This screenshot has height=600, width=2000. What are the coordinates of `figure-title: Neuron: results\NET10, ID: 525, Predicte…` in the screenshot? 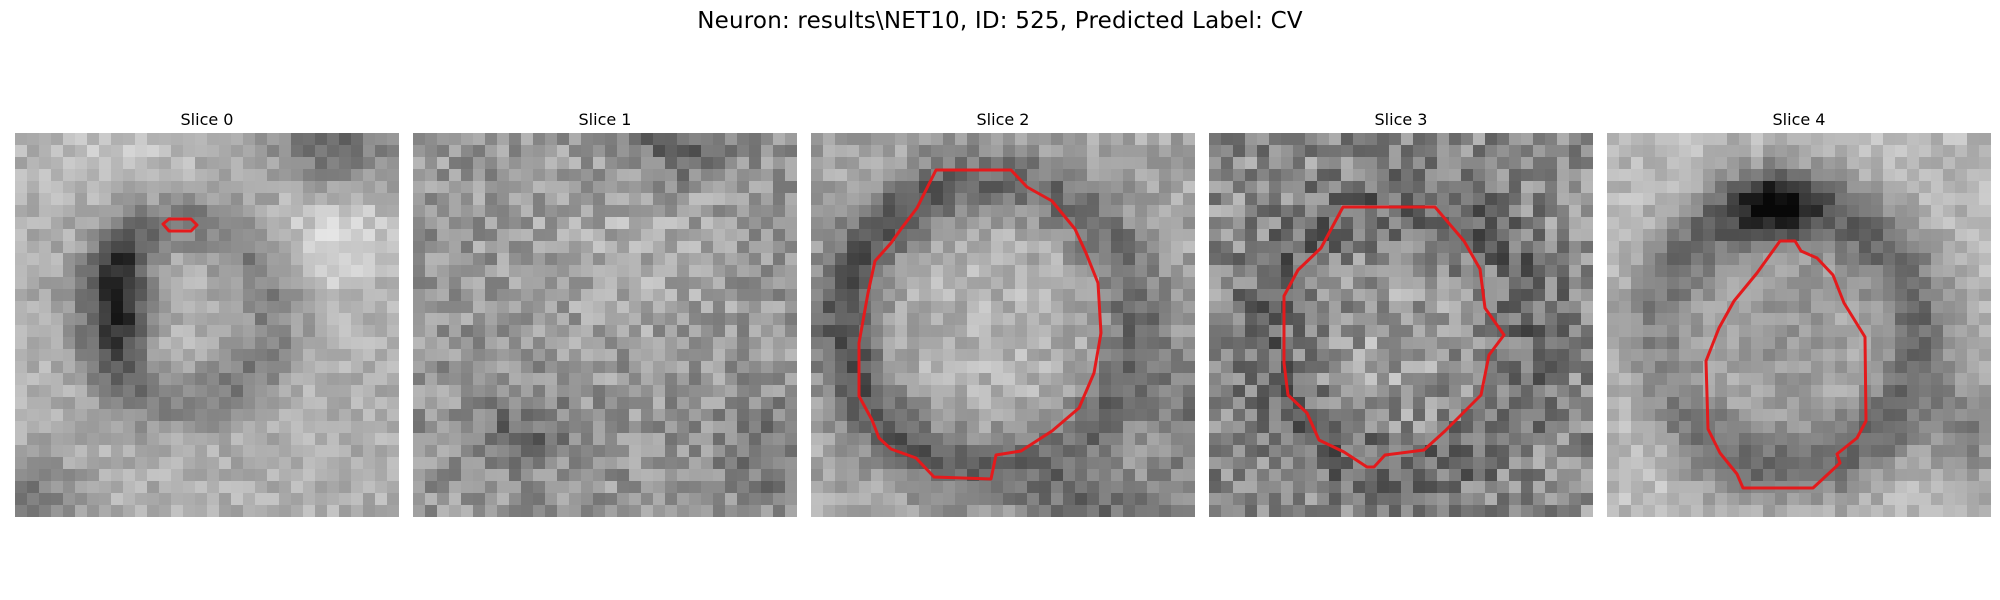 It's located at (1000, 21).